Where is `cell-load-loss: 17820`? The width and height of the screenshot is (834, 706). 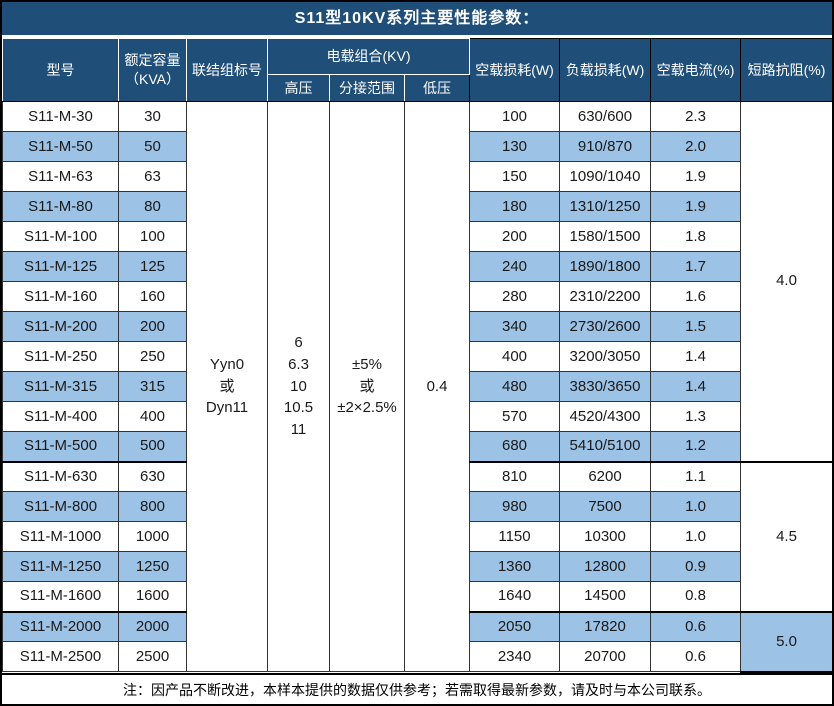 cell-load-loss: 17820 is located at coordinates (605, 626).